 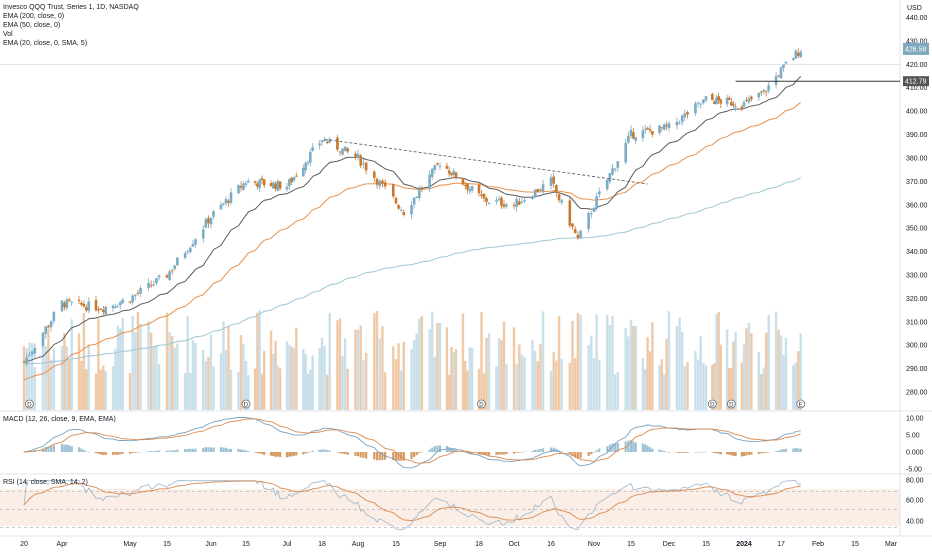 I want to click on event-marker-label: E, so click(x=801, y=406).